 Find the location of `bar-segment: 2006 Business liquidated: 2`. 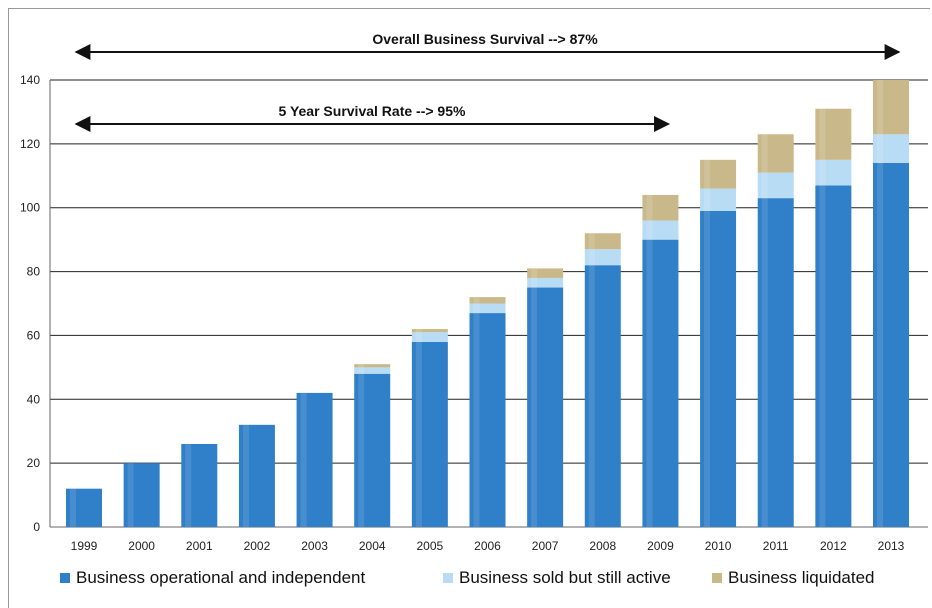

bar-segment: 2006 Business liquidated: 2 is located at coordinates (487, 300).